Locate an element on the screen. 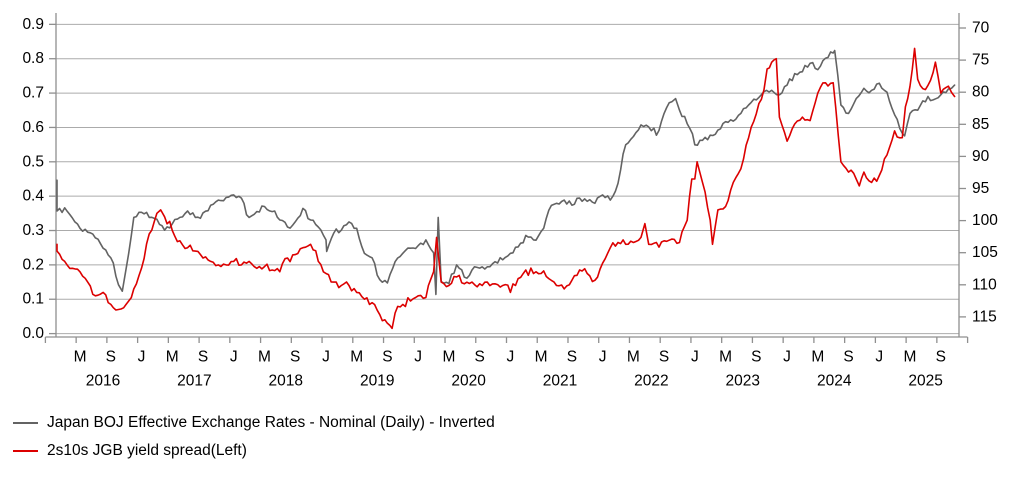  left-axis-label: 0.4 is located at coordinates (33, 196).